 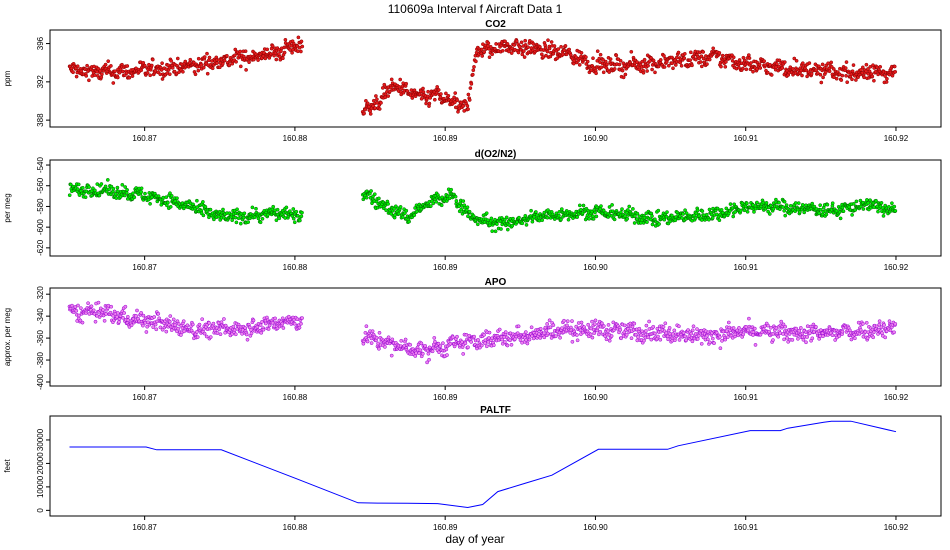 What do you see at coordinates (40, 359) in the screenshot?
I see `y-tick-label: -380` at bounding box center [40, 359].